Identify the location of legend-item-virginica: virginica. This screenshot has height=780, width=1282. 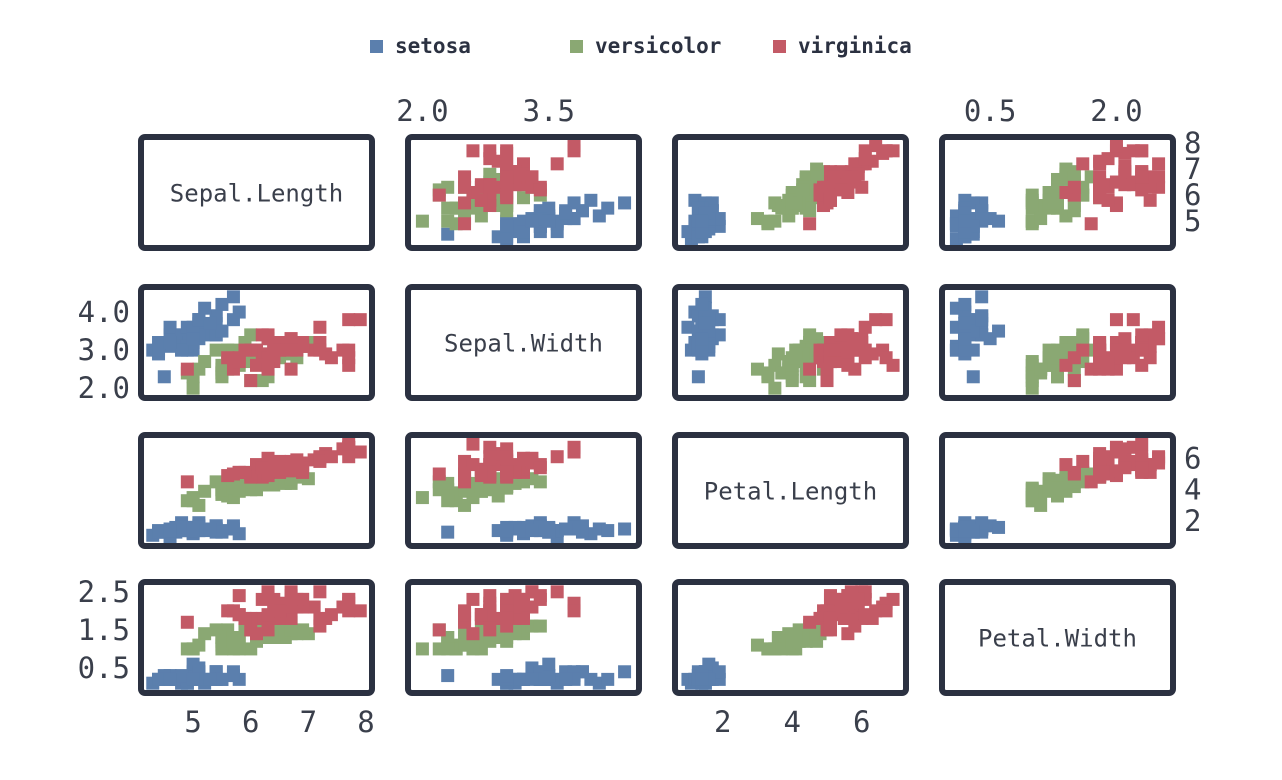
(842, 46).